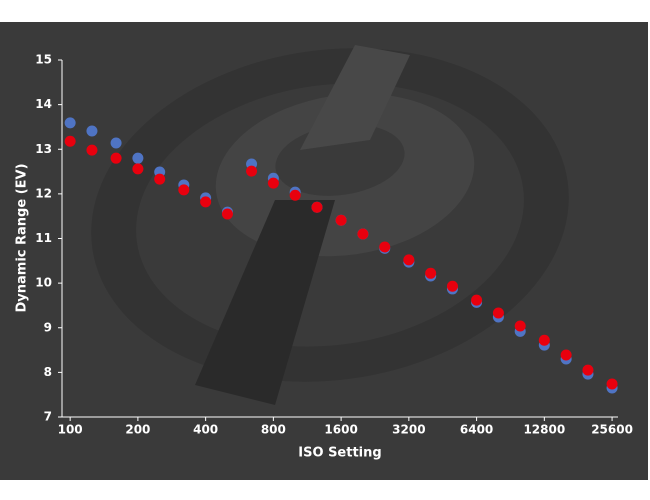 This screenshot has width=650, height=500. I want to click on y-tick-label: 9, so click(48, 327).